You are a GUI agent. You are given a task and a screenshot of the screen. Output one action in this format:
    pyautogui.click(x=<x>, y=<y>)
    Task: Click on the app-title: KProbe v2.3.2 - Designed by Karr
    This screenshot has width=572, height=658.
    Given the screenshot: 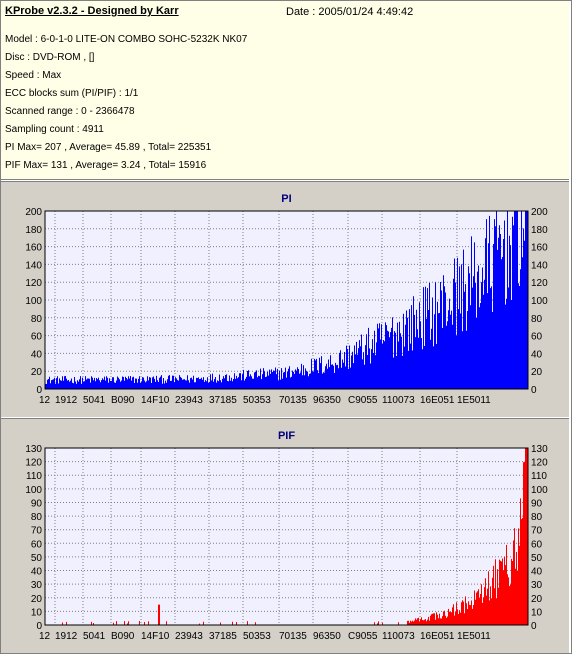 What is the action you would take?
    pyautogui.click(x=92, y=11)
    